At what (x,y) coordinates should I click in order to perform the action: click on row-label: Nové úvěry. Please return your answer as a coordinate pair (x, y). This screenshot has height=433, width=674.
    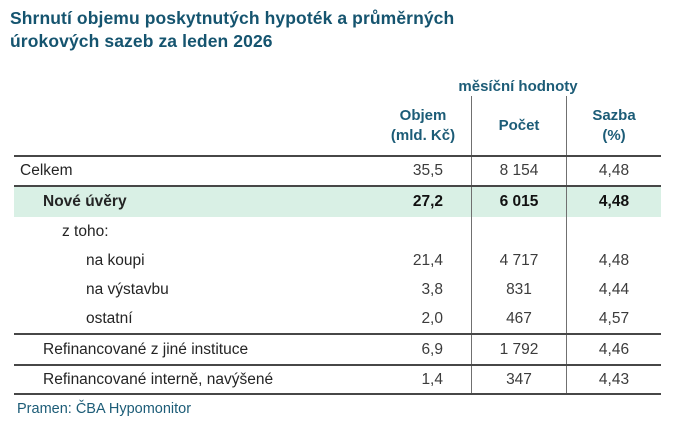
    Looking at the image, I should click on (85, 201).